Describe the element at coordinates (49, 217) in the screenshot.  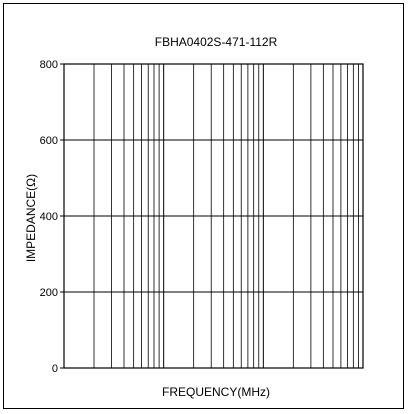
I see `y-tick-label: 400` at that location.